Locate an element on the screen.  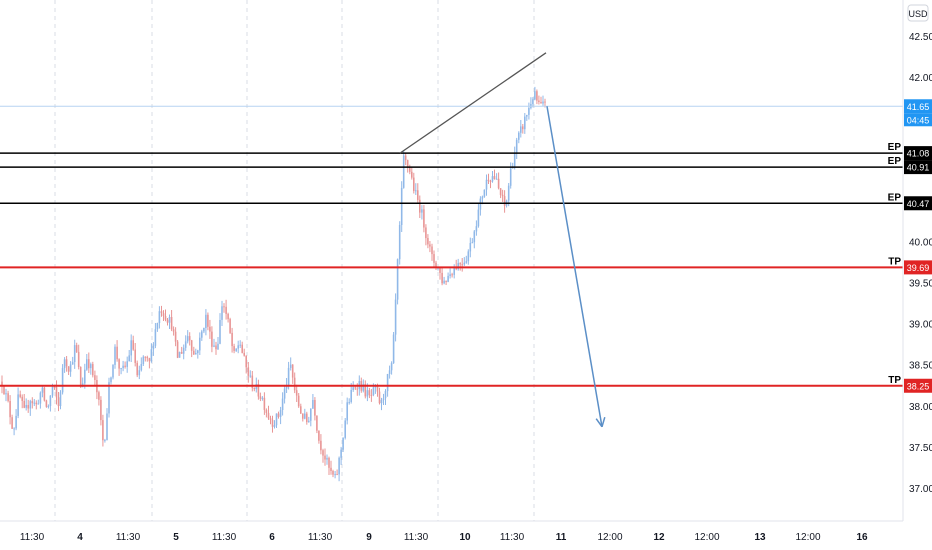
x-tick-label: 9 is located at coordinates (369, 537).